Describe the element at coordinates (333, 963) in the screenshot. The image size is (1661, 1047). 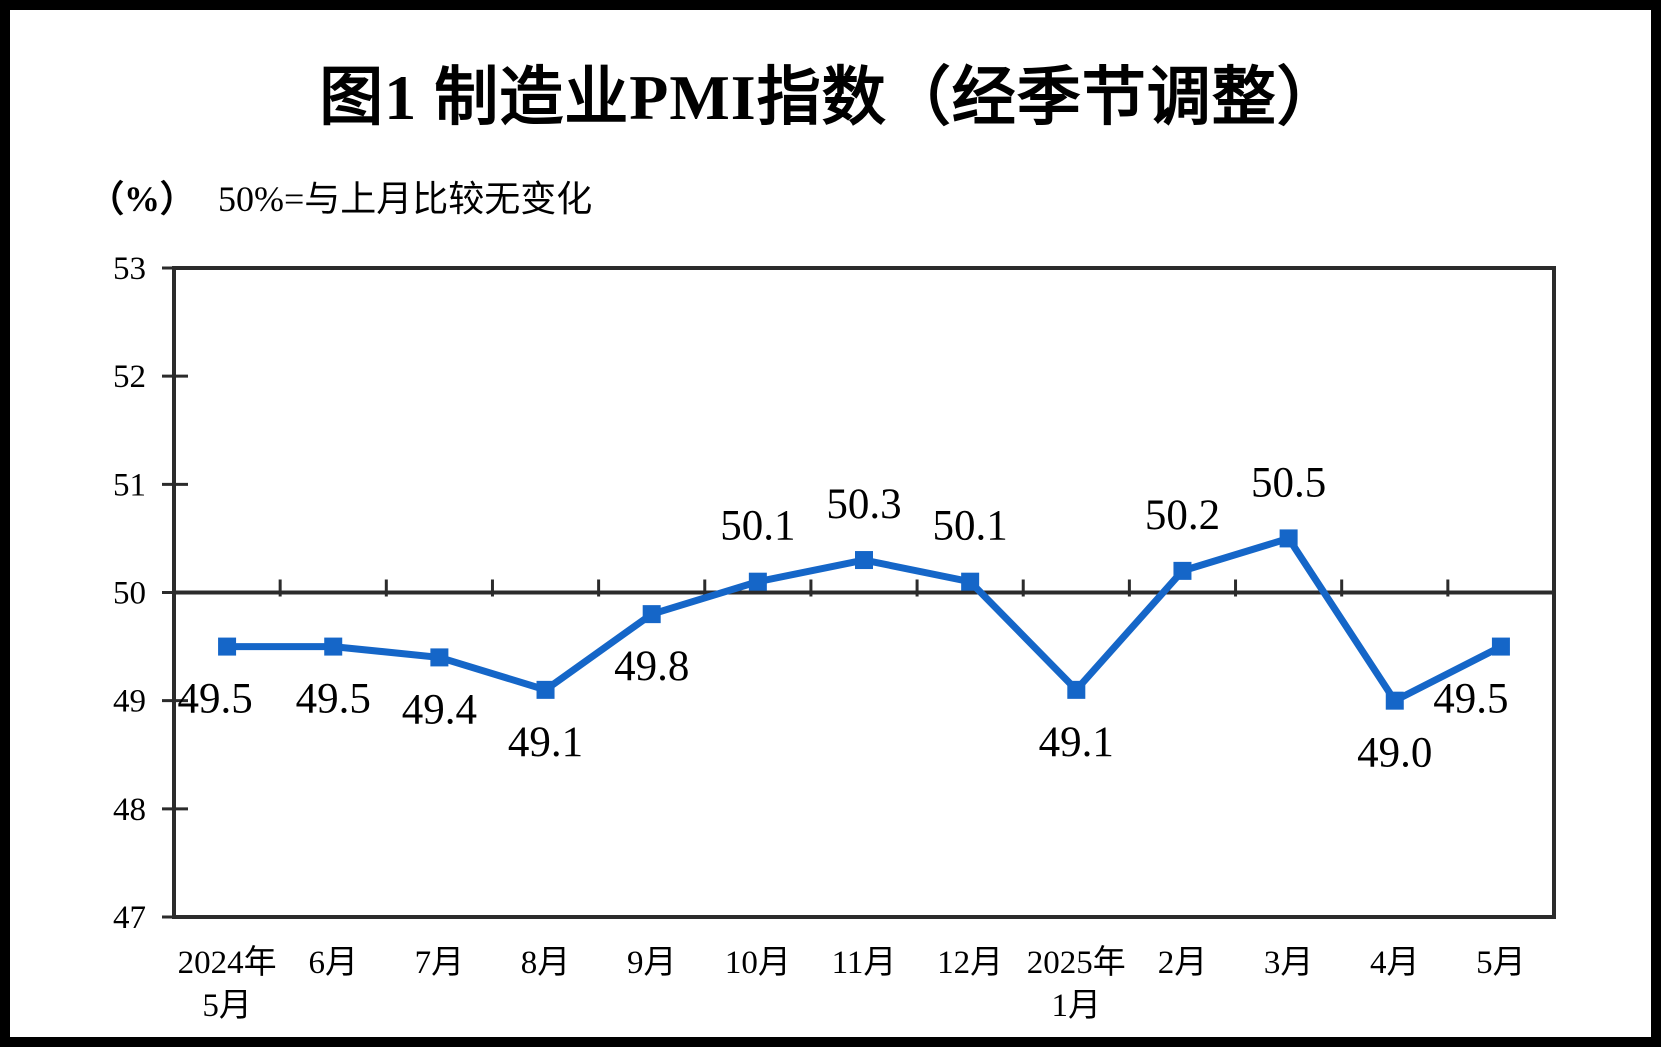
I see `x-axis-label: 6月` at that location.